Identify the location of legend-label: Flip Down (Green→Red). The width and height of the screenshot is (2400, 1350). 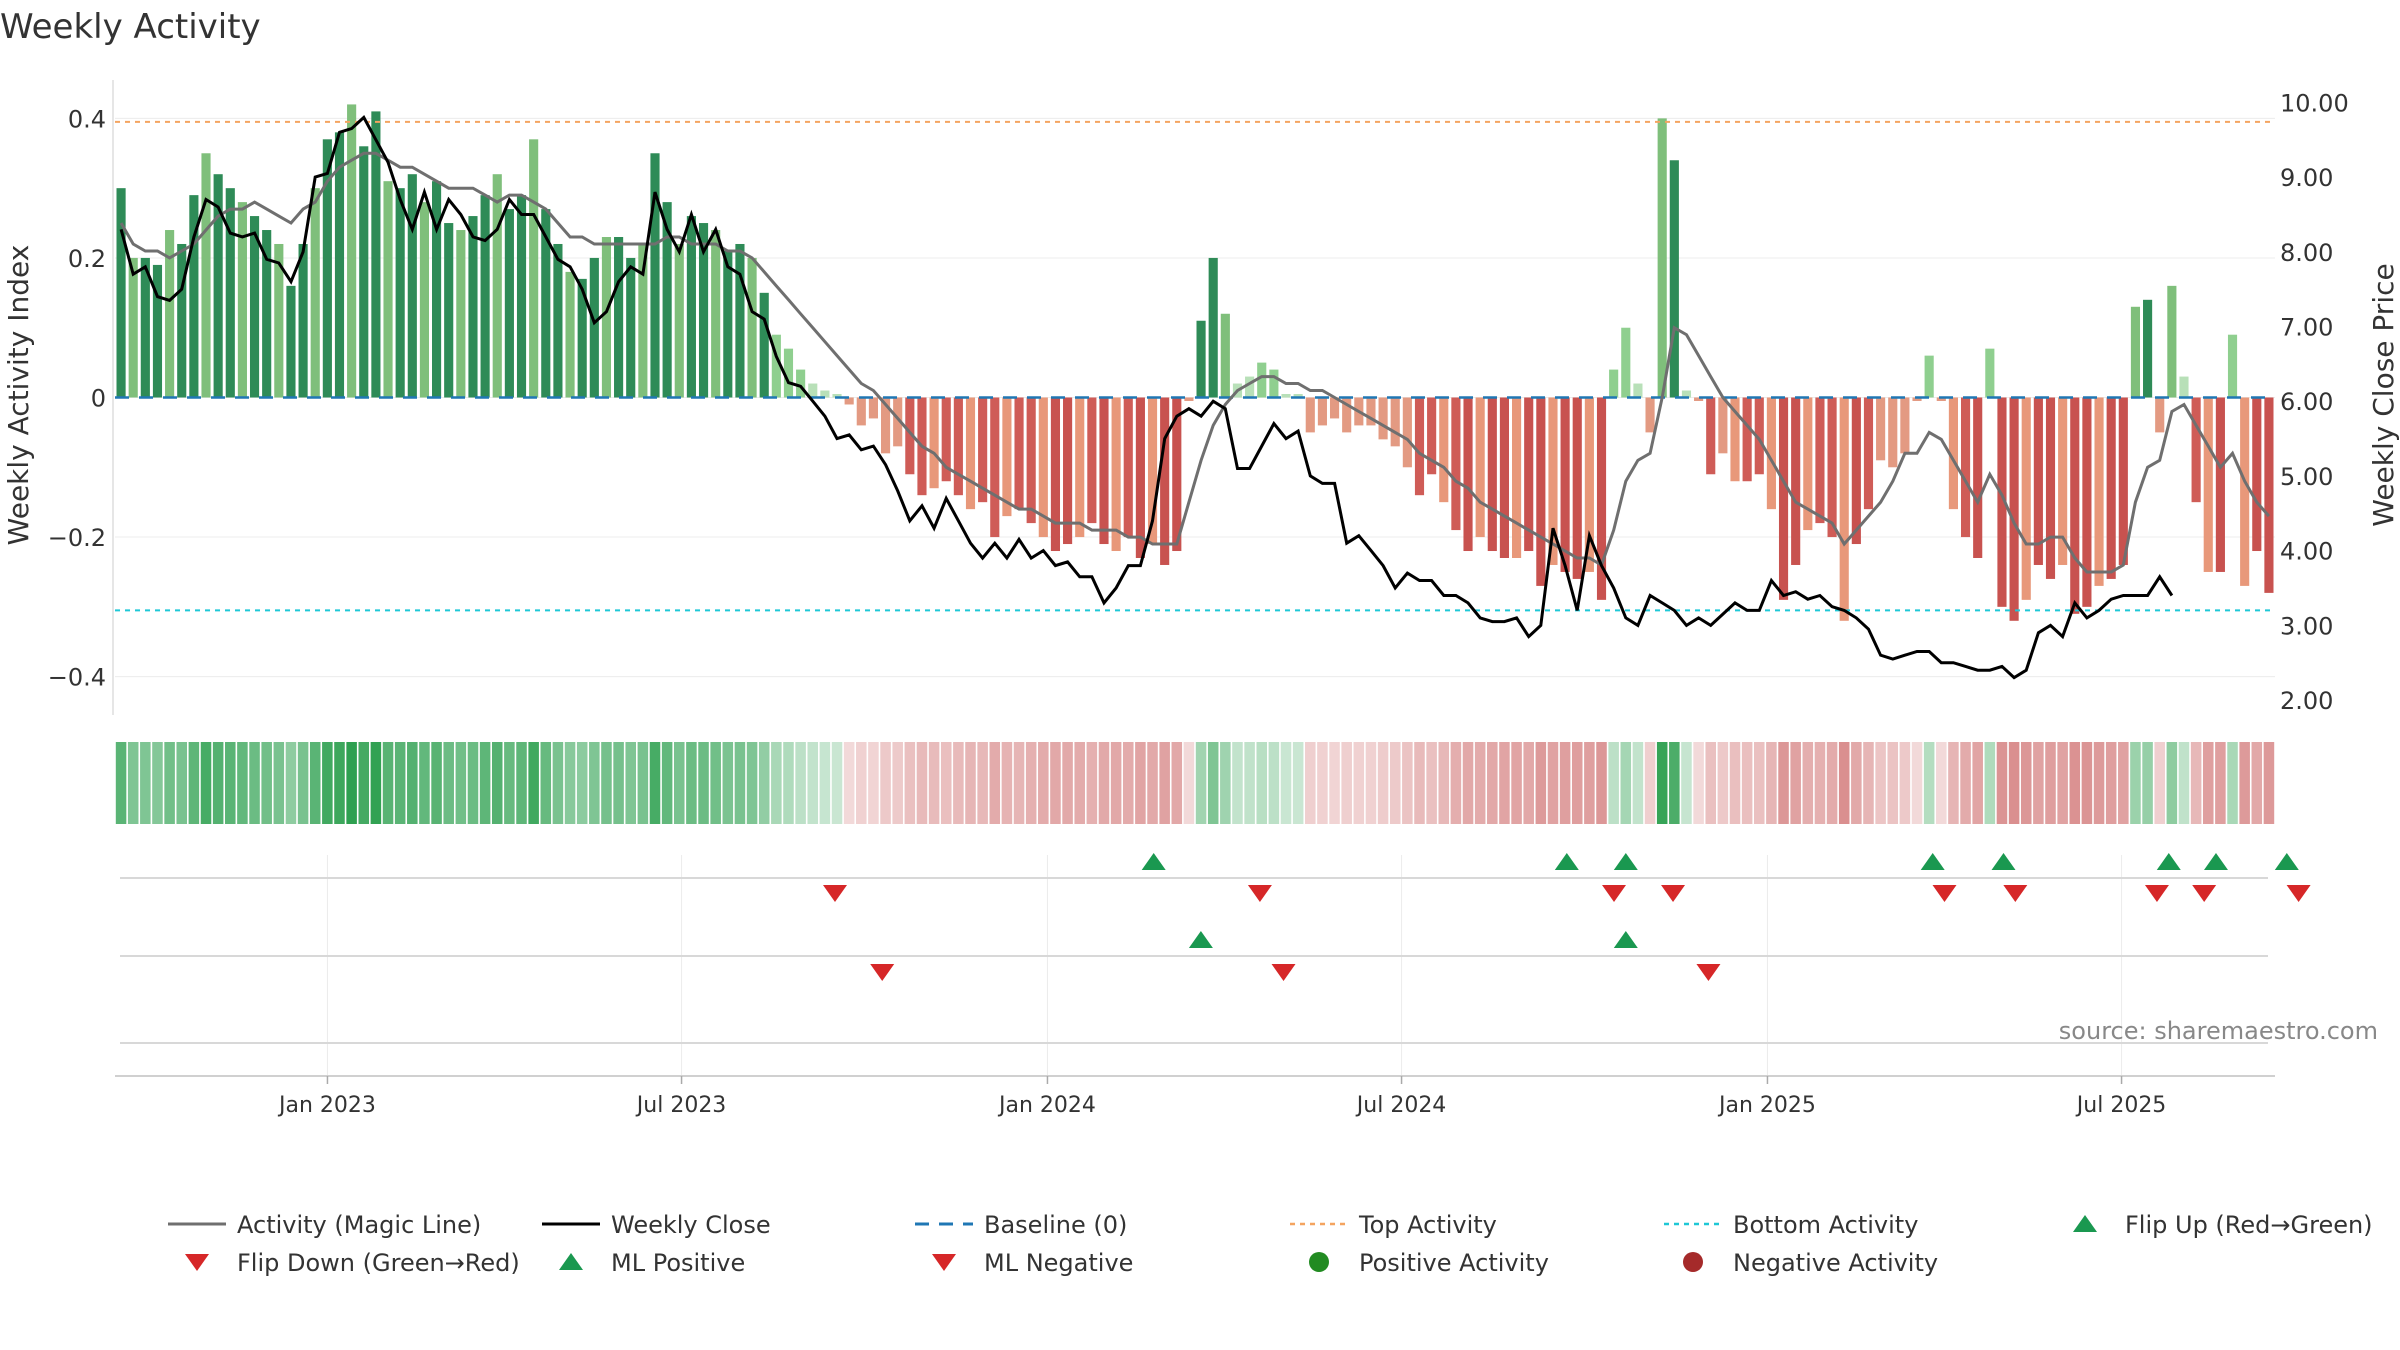
(378, 1263).